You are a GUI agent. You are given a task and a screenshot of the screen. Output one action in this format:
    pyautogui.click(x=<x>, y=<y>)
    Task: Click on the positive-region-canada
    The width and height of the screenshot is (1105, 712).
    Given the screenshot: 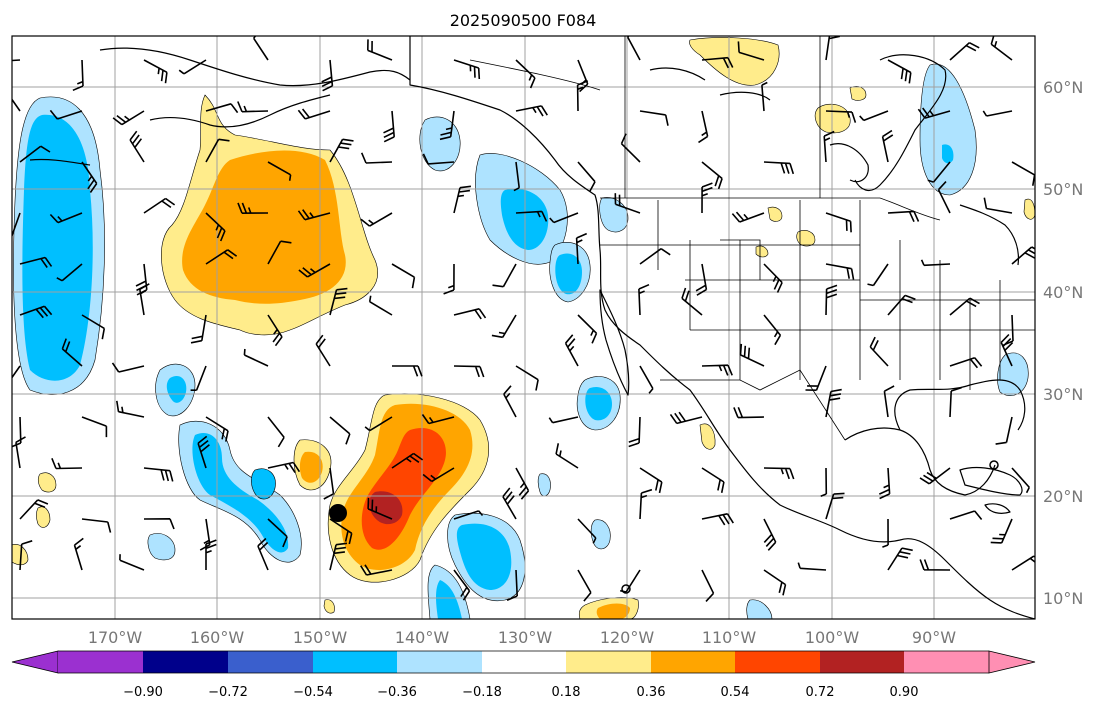 What is the action you would take?
    pyautogui.click(x=734, y=61)
    